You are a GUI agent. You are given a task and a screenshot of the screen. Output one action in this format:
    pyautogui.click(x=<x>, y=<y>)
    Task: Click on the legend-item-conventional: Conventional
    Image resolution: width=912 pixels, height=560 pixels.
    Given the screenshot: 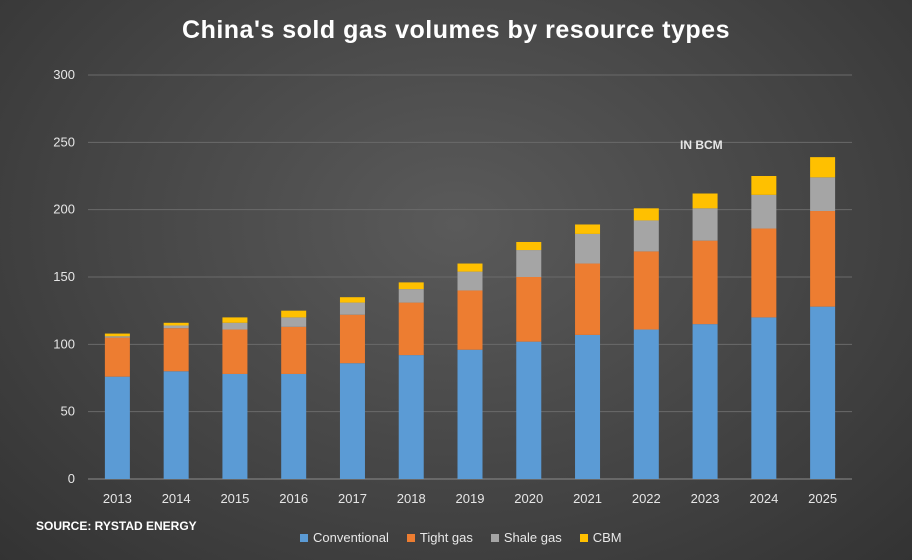 What is the action you would take?
    pyautogui.click(x=344, y=537)
    